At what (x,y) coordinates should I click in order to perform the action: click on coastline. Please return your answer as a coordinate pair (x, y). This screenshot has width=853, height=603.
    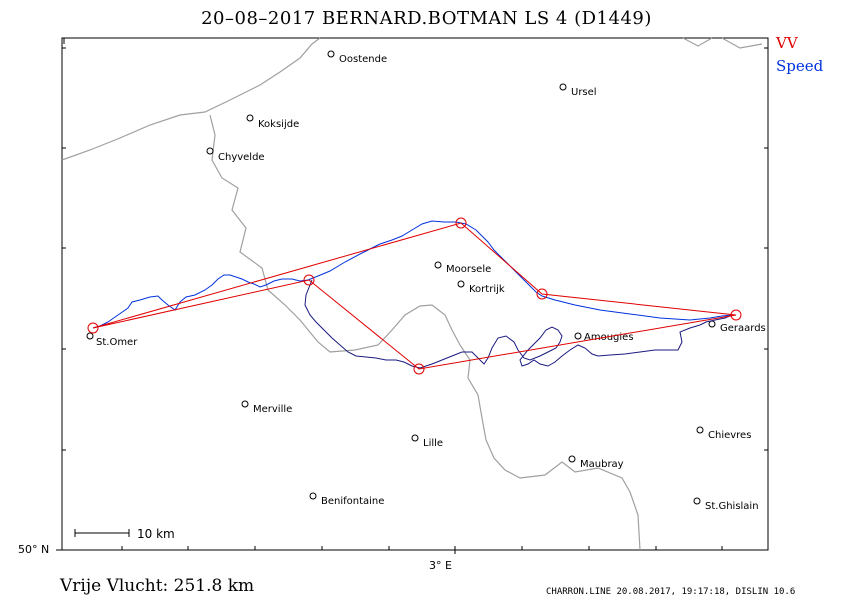
    Looking at the image, I should click on (191, 99).